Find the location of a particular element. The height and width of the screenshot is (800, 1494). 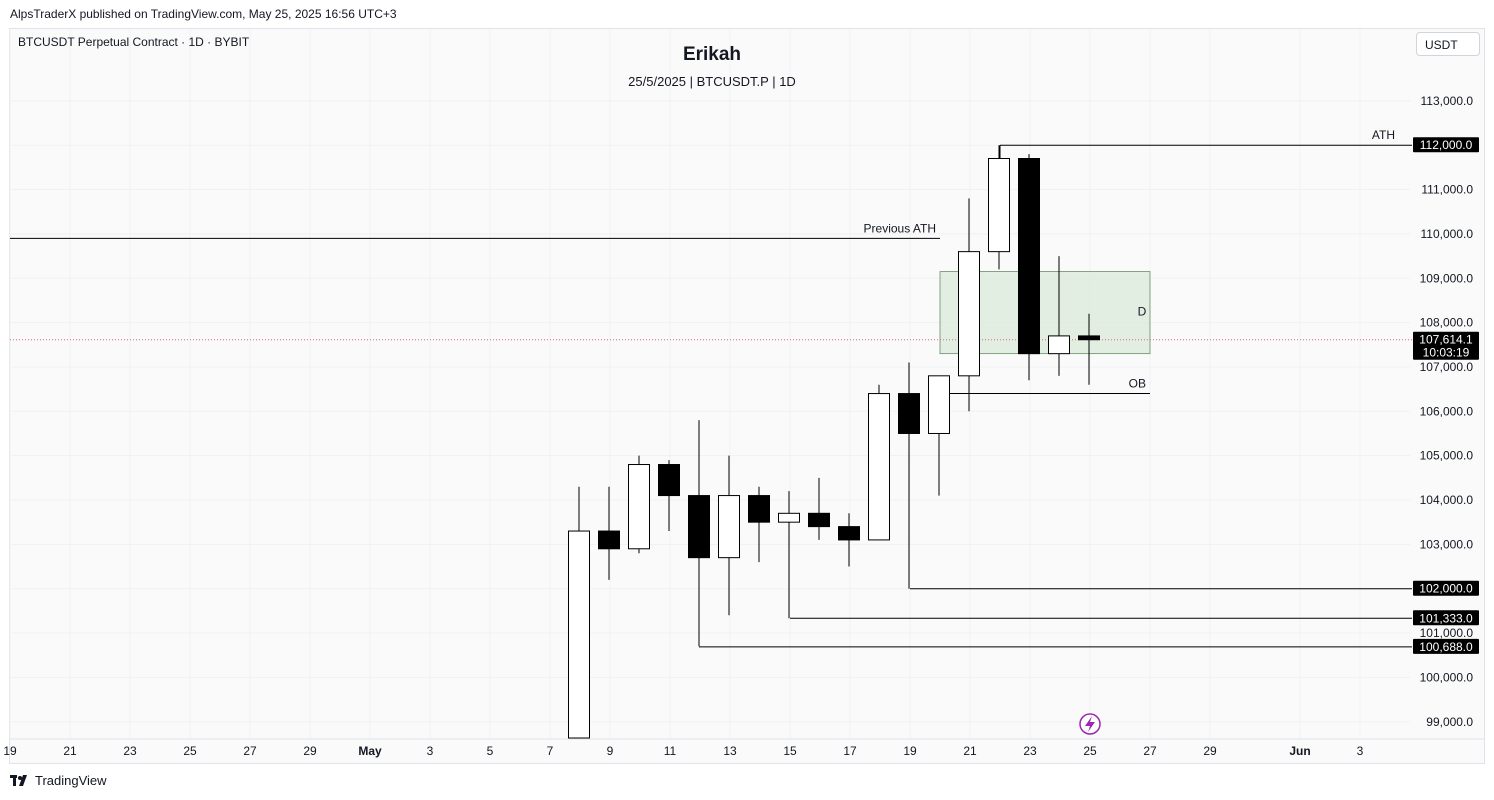

price-tag: 107,614.110:03:19 is located at coordinates (1446, 345).